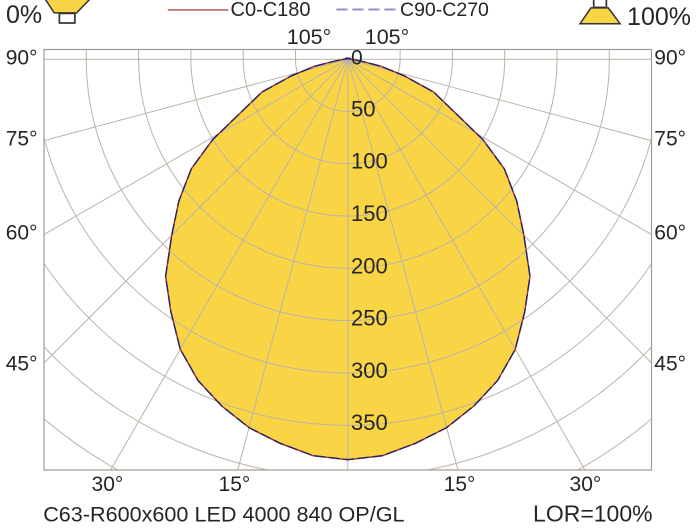 The image size is (697, 532). I want to click on svg-text: 100%, so click(659, 17).